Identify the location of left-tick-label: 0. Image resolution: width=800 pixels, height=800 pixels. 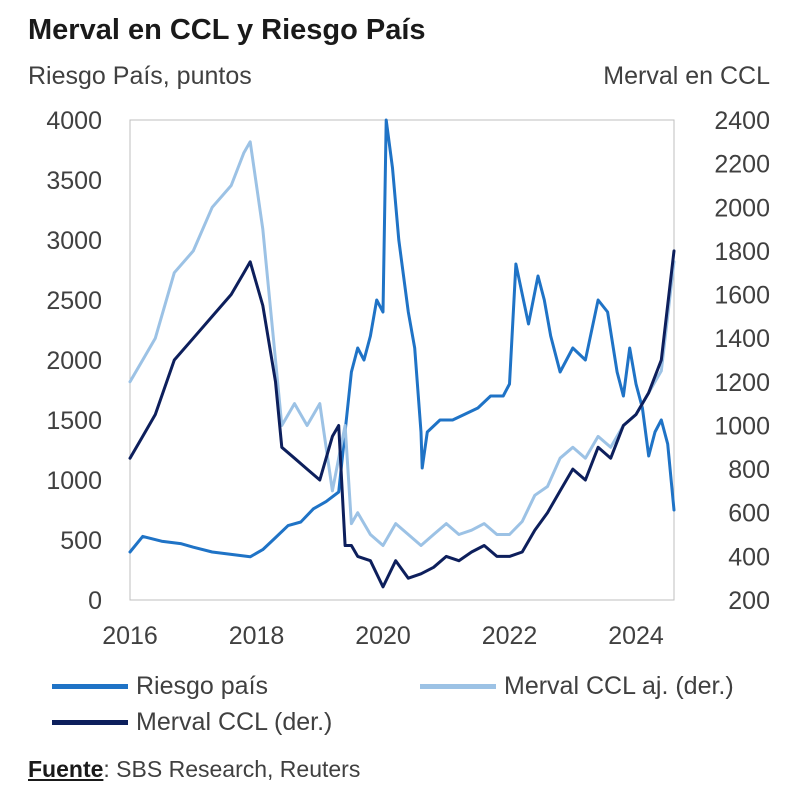
(95, 601).